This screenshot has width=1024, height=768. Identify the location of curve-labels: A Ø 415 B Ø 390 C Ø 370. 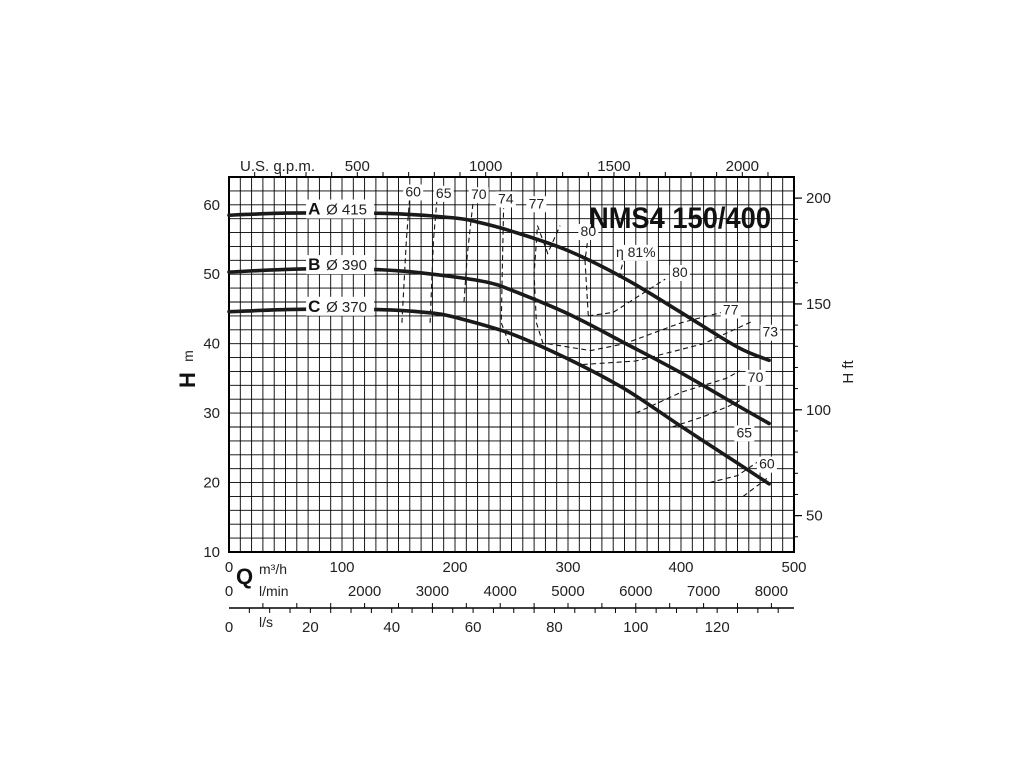
(340, 257).